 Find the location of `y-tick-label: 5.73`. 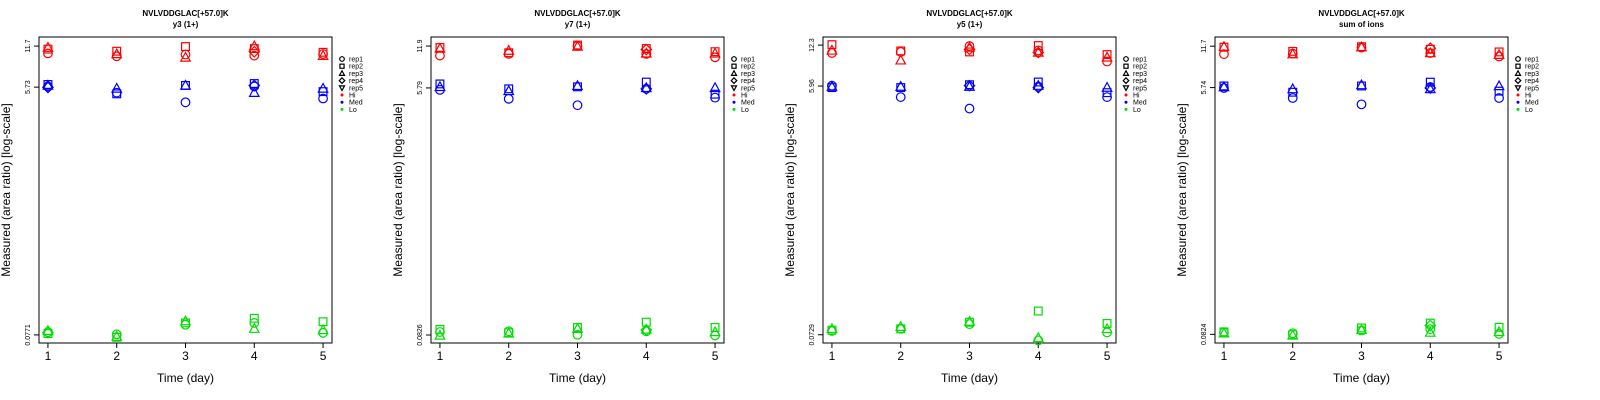

y-tick-label: 5.73 is located at coordinates (28, 87).